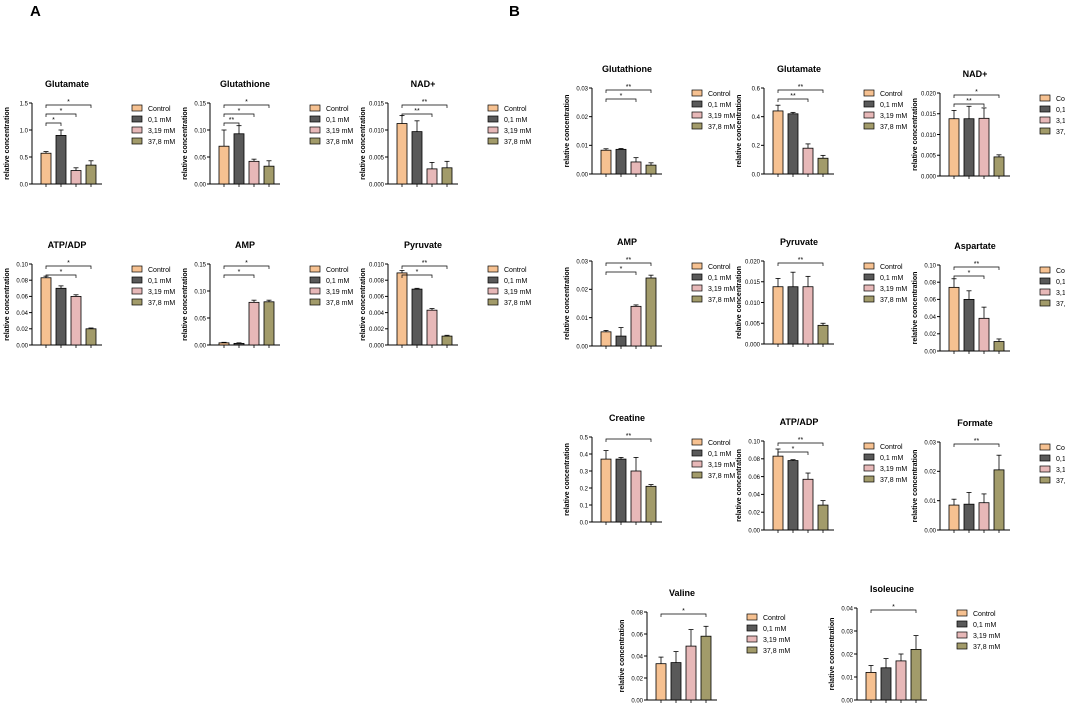 This screenshot has width=1065, height=705. What do you see at coordinates (627, 69) in the screenshot?
I see `chart-title: Glutathione` at bounding box center [627, 69].